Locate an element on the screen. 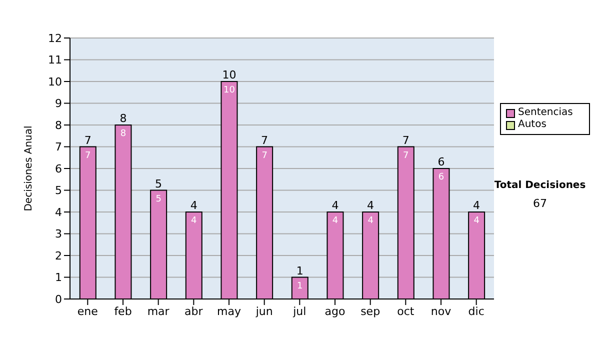 The height and width of the screenshot is (340, 600). data-label: 1 is located at coordinates (300, 286).